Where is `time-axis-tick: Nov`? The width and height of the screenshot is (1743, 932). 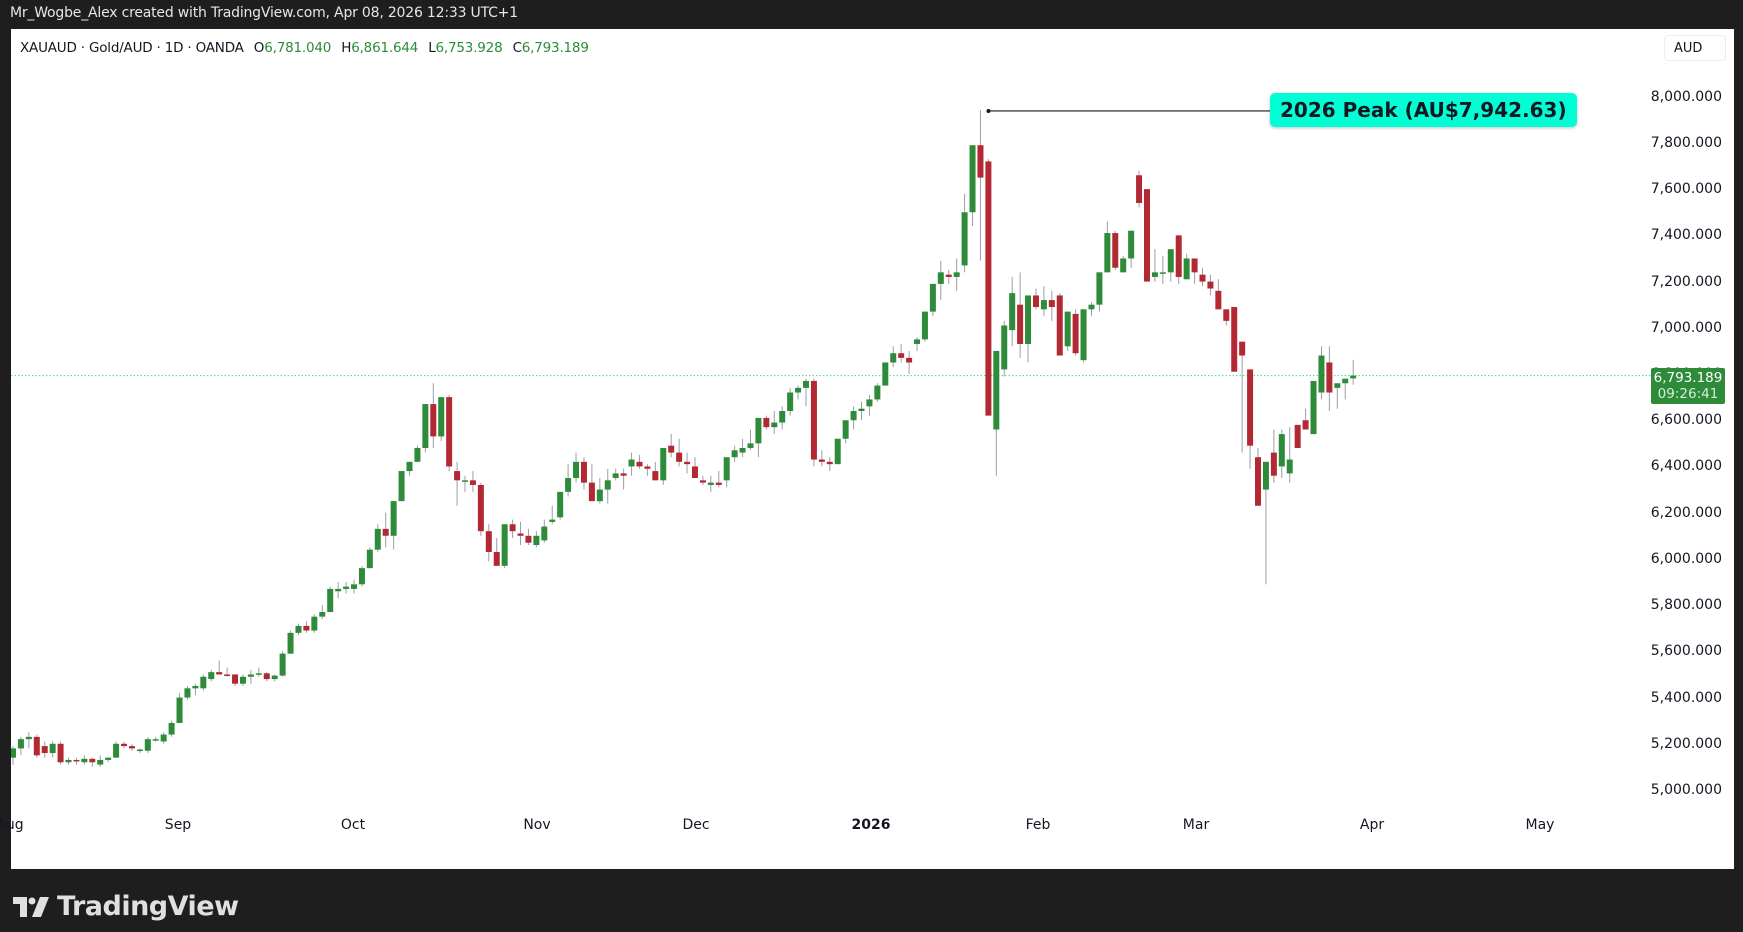
time-axis-tick: Nov is located at coordinates (537, 825).